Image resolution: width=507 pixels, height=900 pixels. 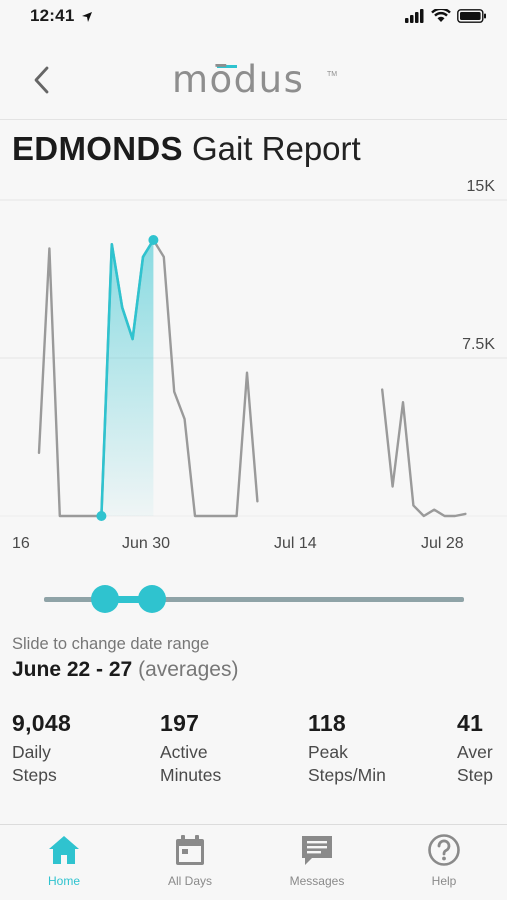 What do you see at coordinates (82, 764) in the screenshot?
I see `stat-label: Daily Steps` at bounding box center [82, 764].